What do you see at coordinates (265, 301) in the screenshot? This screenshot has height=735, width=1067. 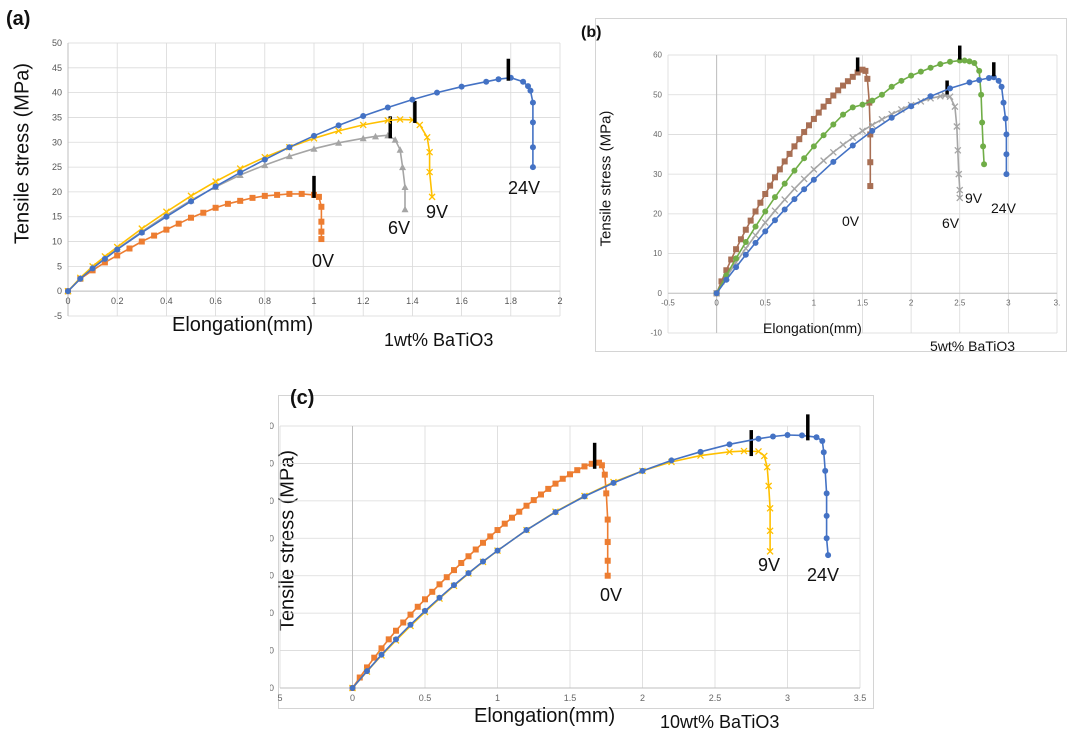 I see `x-tick-label: 0.8` at bounding box center [265, 301].